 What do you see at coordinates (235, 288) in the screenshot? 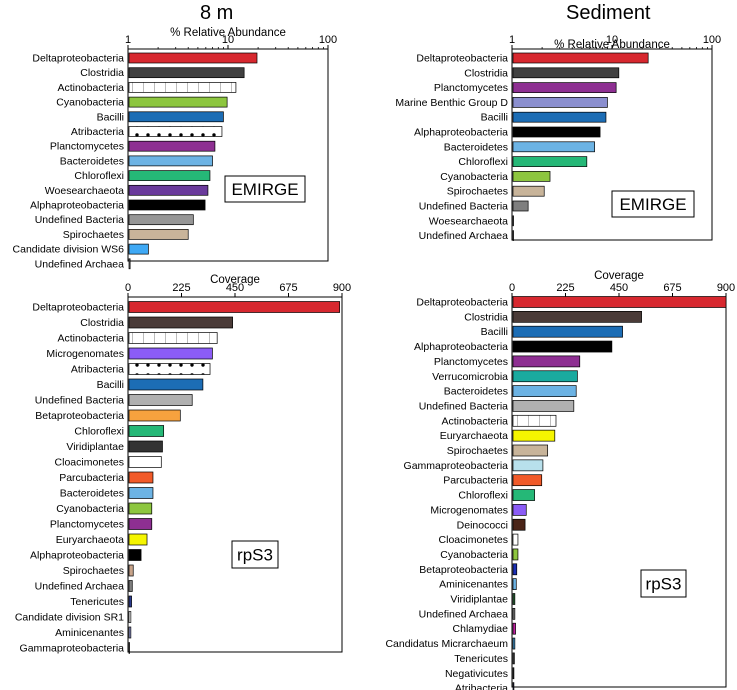
I see `tick-label: 450` at bounding box center [235, 288].